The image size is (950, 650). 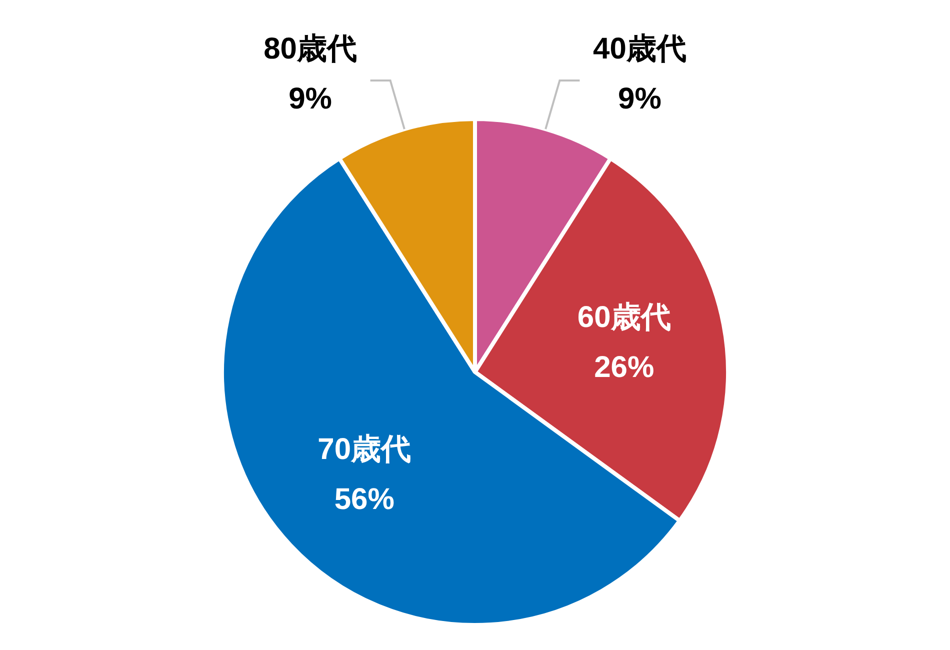 I want to click on slice-label: 70歳代, so click(x=365, y=449).